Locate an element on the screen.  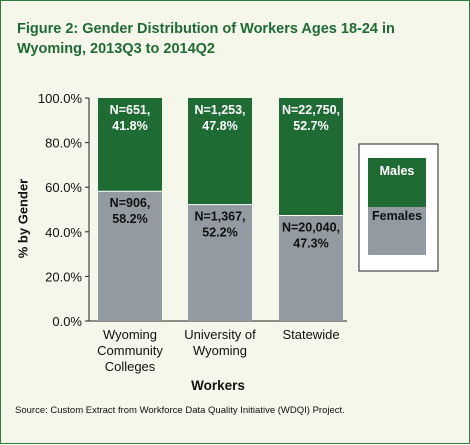
data-label-females: 58.2% is located at coordinates (129, 219).